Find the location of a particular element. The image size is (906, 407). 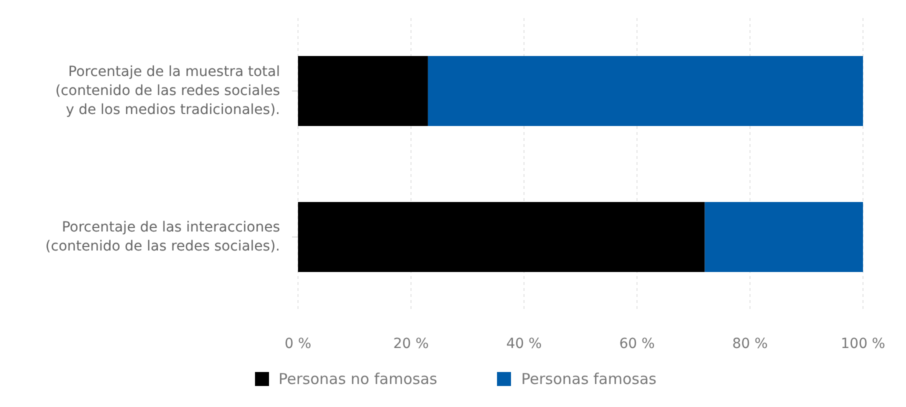

x-tick-label: 40 % is located at coordinates (524, 344).